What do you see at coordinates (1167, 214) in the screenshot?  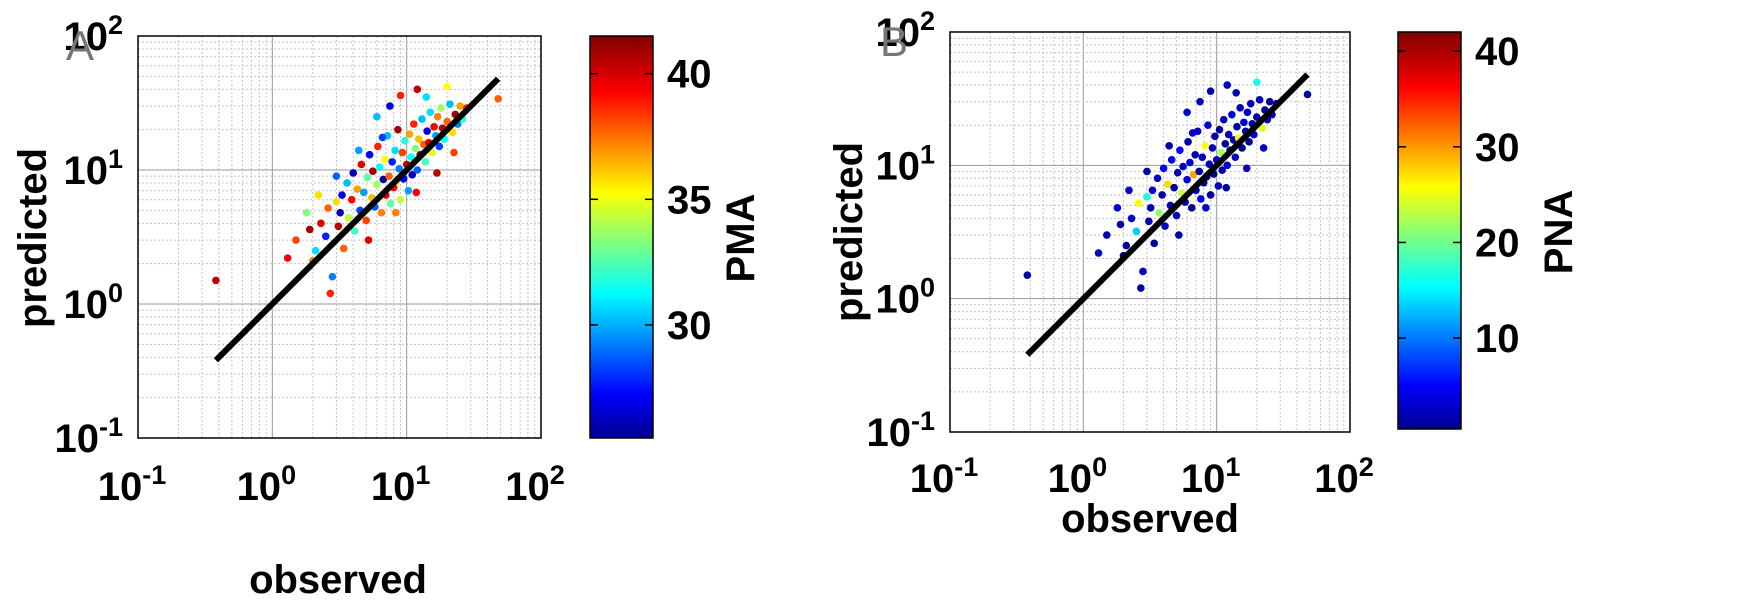 I see `reference-line-b` at bounding box center [1167, 214].